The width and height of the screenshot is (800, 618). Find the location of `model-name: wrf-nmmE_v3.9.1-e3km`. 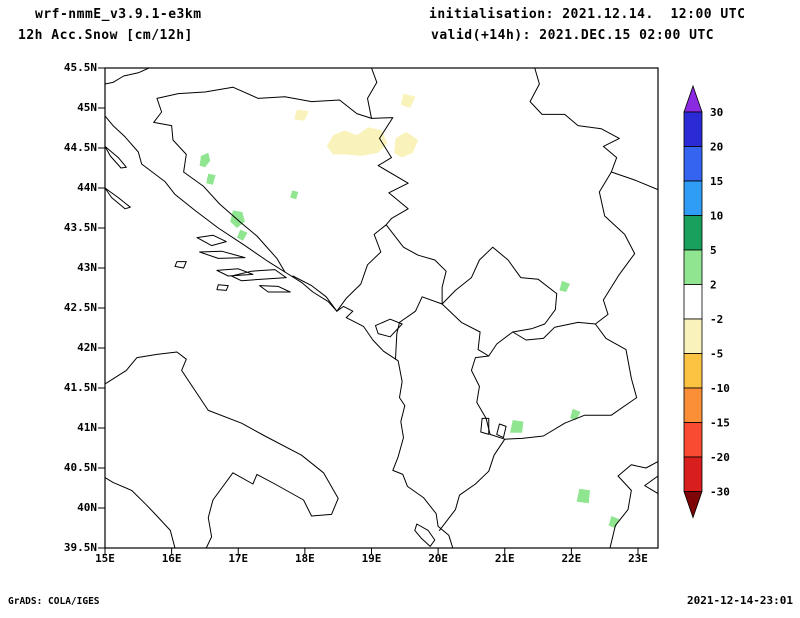

model-name: wrf-nmmE_v3.9.1-e3km is located at coordinates (118, 14).